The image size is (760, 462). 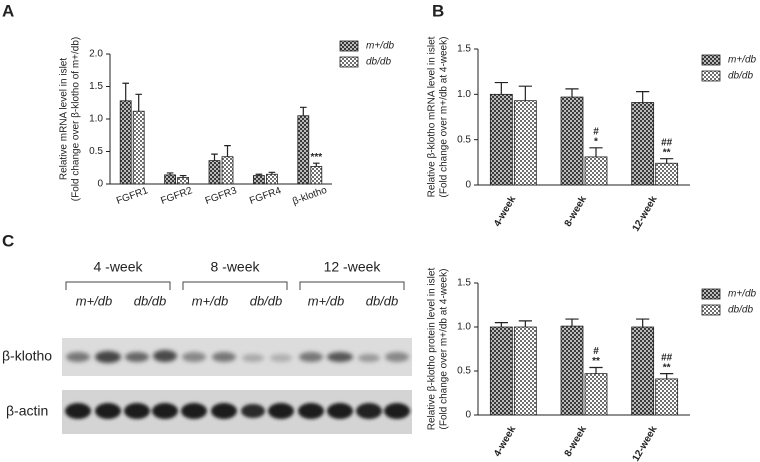 What do you see at coordinates (265, 196) in the screenshot?
I see `x-tick-label: FGFR4` at bounding box center [265, 196].